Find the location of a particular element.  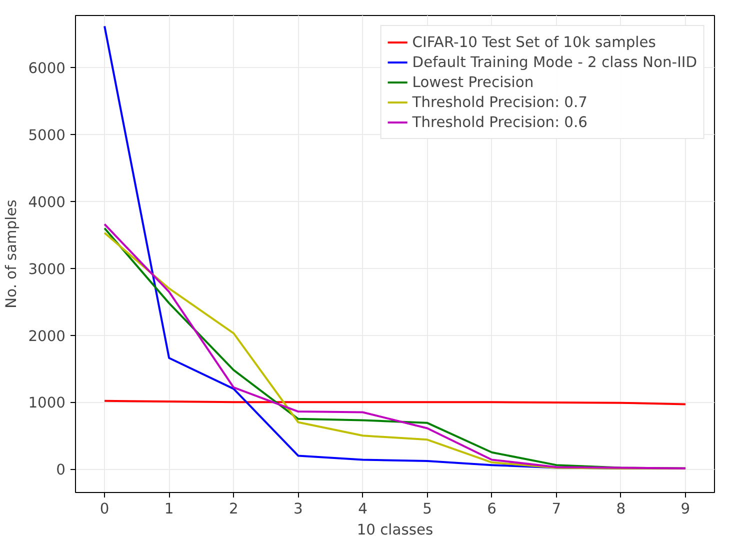

x-tick-label: 9 is located at coordinates (685, 509).